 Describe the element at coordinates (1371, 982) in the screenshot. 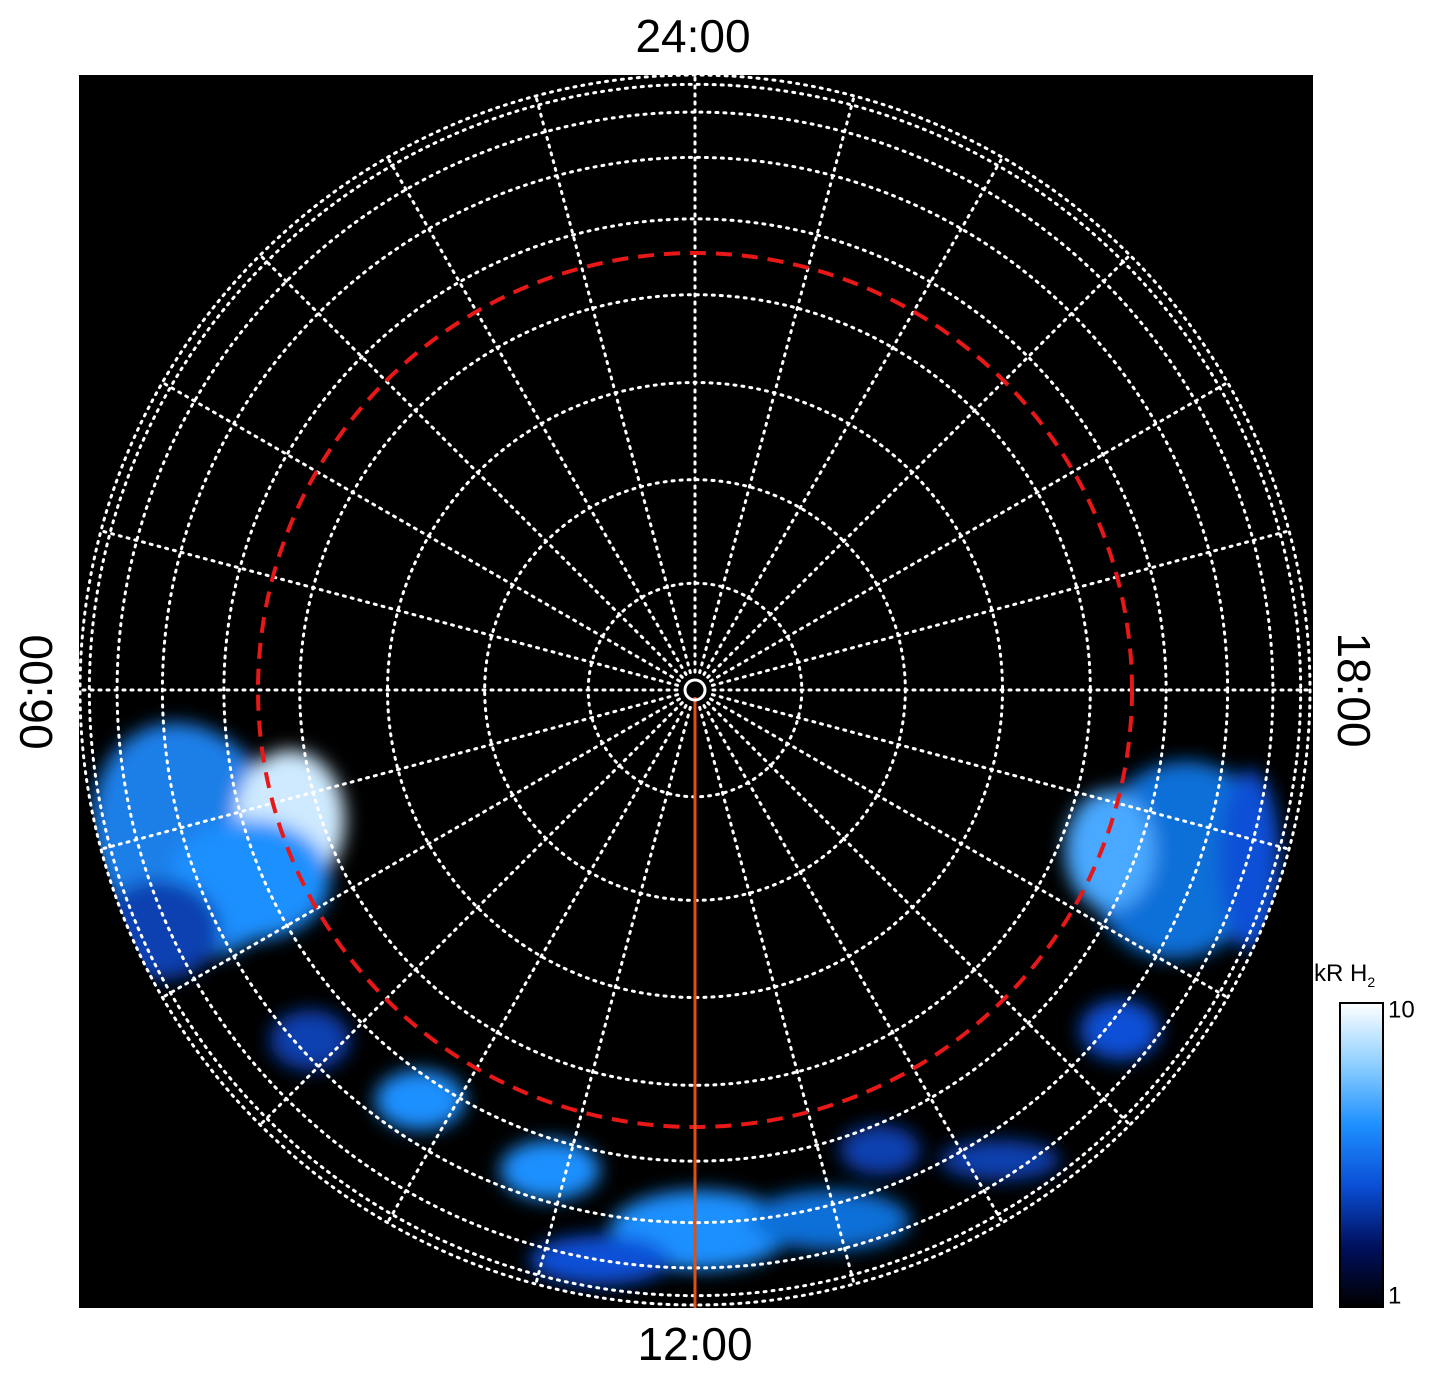

I see `colorbar-label-sub: 2` at that location.